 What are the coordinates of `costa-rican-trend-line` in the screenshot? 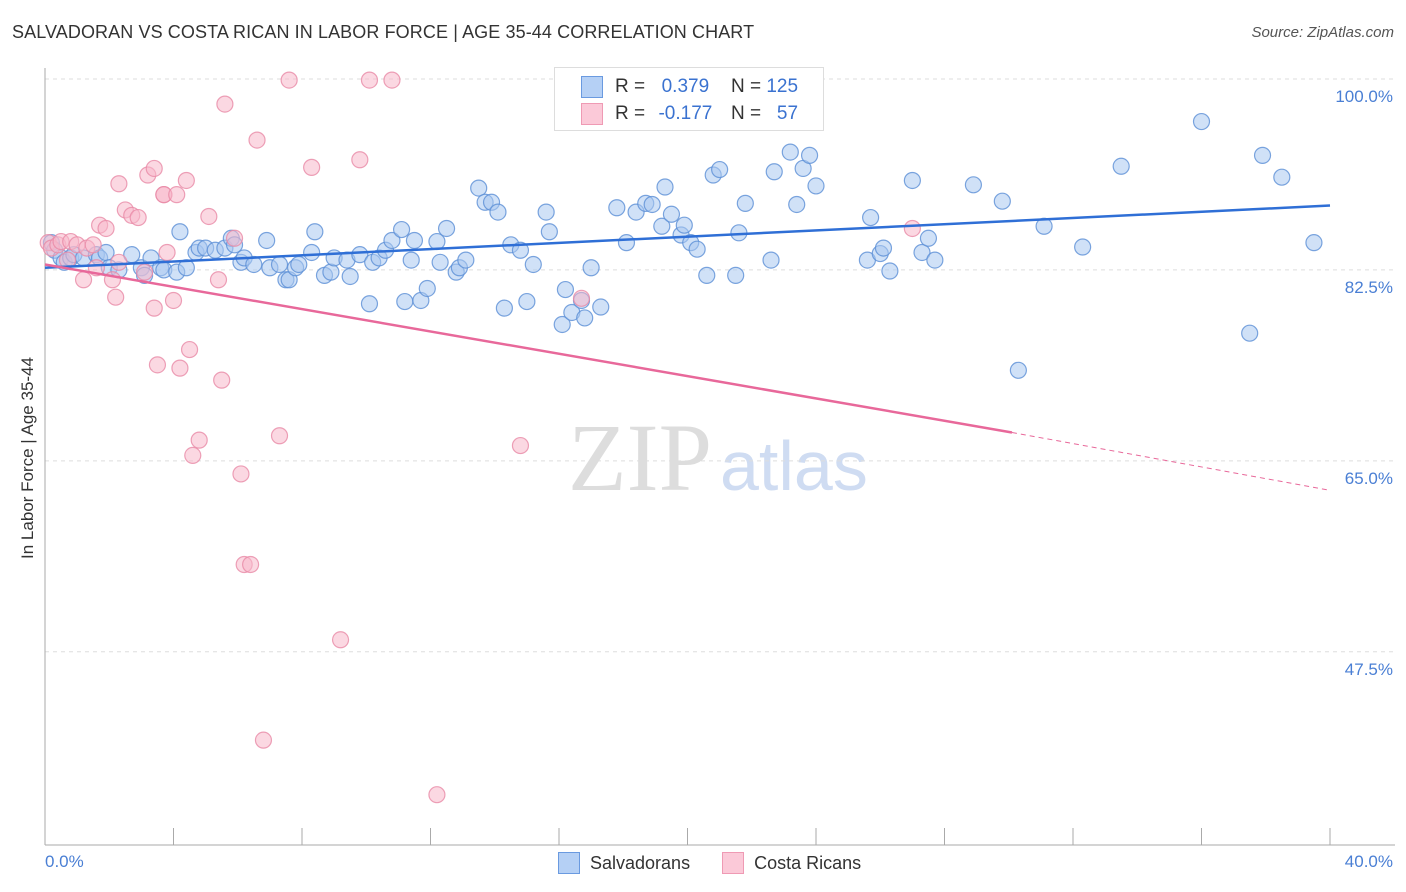 It's located at (528, 348).